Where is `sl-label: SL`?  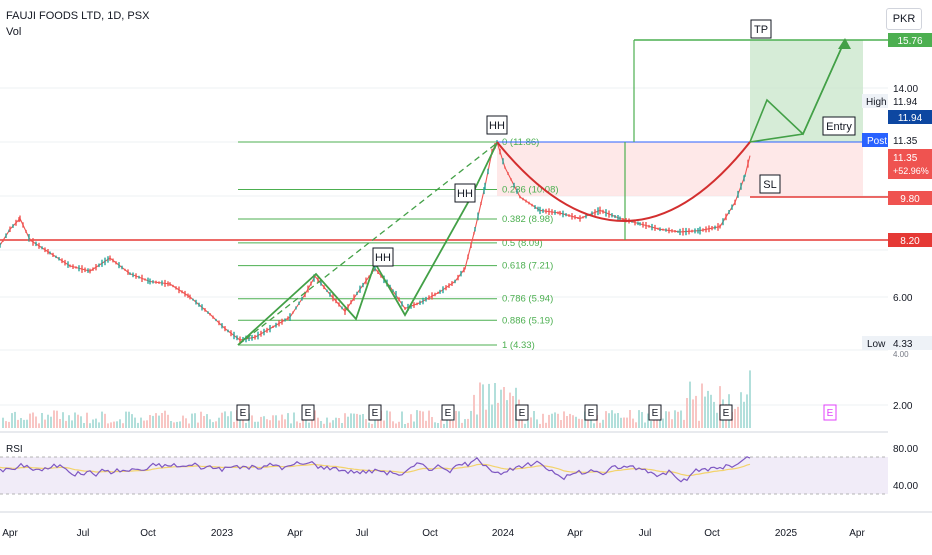
sl-label: SL is located at coordinates (769, 185).